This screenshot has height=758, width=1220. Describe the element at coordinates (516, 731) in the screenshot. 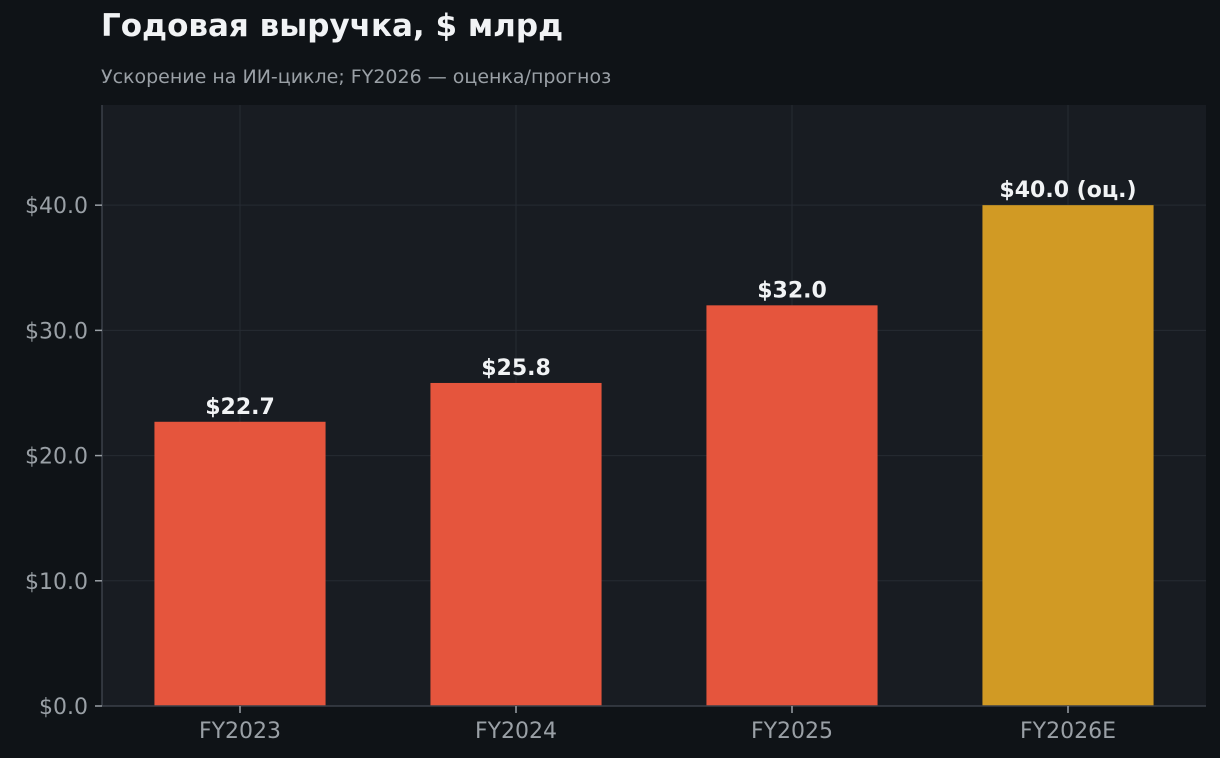

I see `x-tick-label: FY2024` at that location.